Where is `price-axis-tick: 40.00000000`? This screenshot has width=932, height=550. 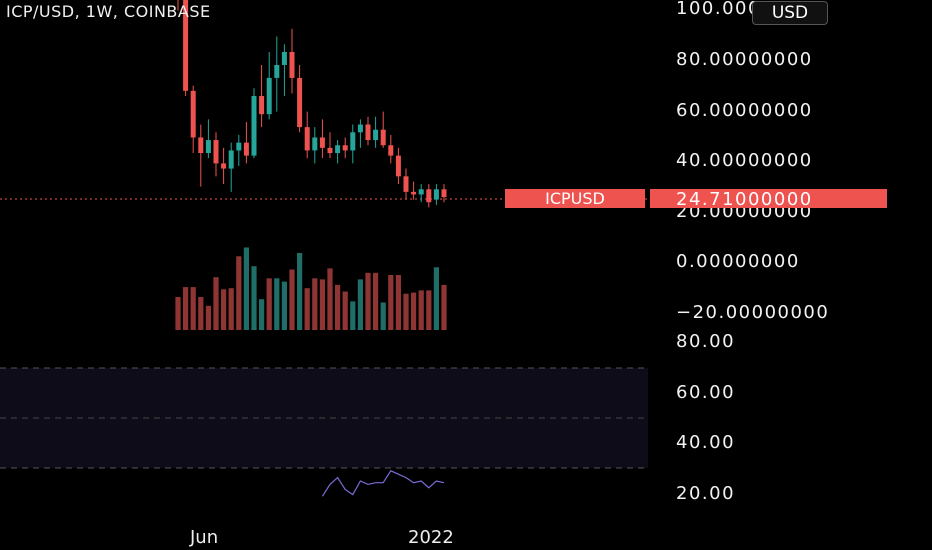 price-axis-tick: 40.00000000 is located at coordinates (744, 160).